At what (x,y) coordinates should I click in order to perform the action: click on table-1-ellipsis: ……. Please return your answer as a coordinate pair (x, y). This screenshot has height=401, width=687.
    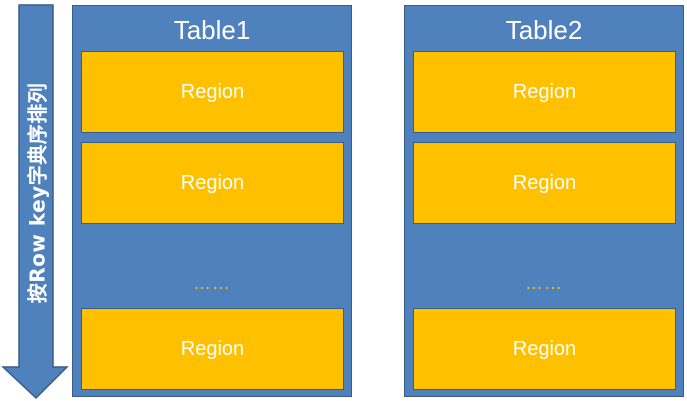
    Looking at the image, I should click on (212, 283).